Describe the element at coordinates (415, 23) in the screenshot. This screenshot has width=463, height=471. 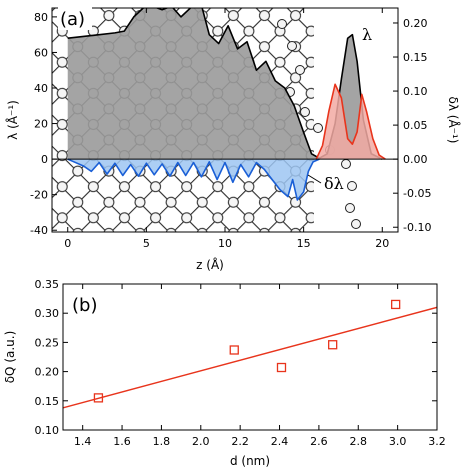
I see `y-tick-label-right: 0.20` at that location.